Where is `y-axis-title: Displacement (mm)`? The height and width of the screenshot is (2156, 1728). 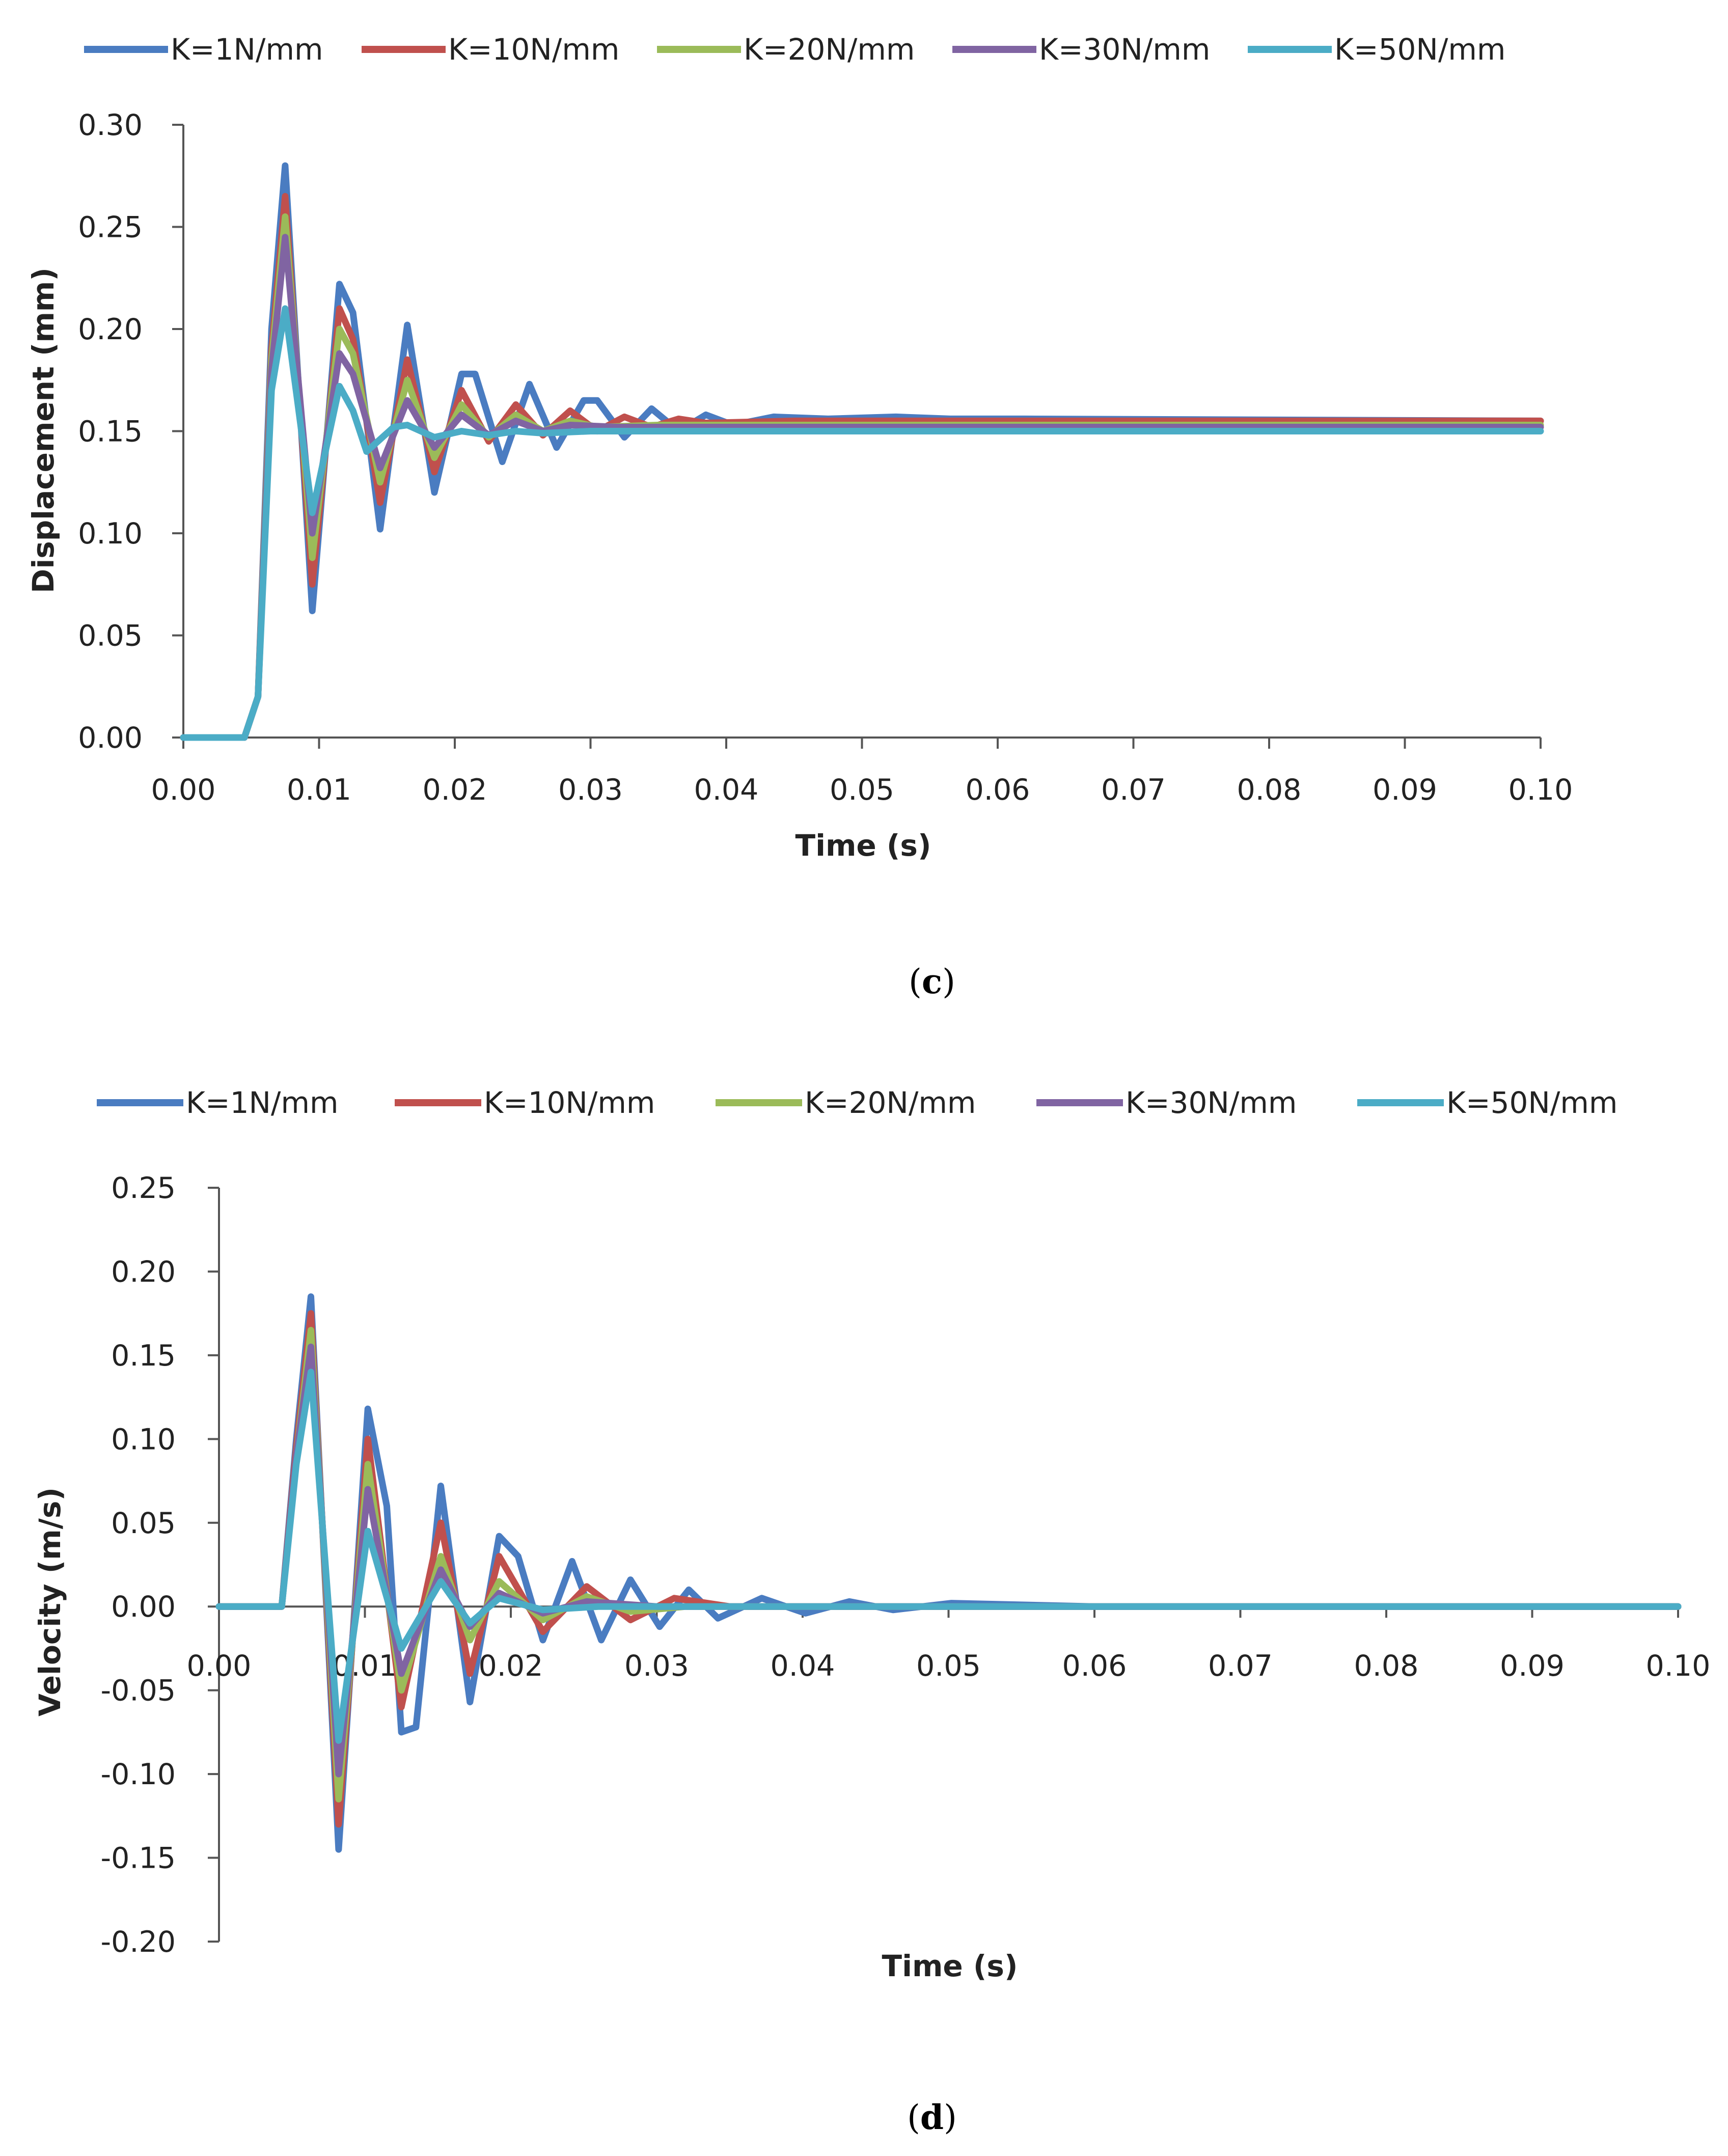 y-axis-title: Displacement (mm) is located at coordinates (43, 430).